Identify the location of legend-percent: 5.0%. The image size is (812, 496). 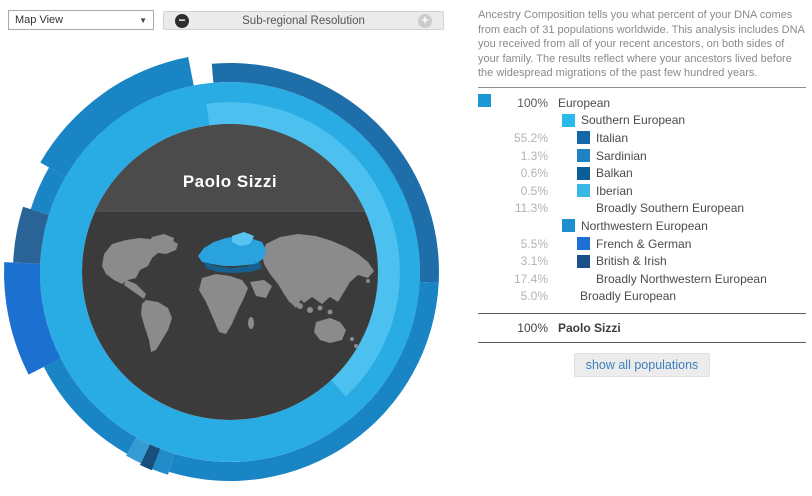
(534, 296).